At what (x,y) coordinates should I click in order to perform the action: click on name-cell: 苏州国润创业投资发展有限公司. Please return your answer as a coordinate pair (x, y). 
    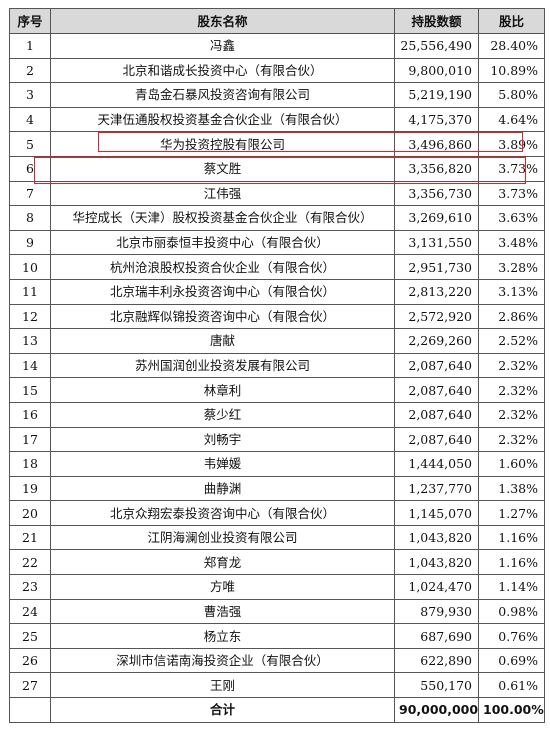
    Looking at the image, I should click on (222, 365).